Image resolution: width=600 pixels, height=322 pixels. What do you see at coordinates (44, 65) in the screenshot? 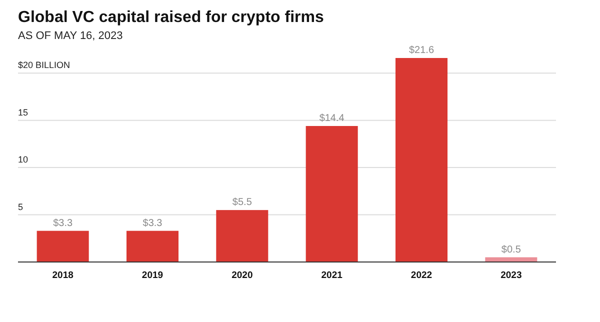
I see `y-tick-label: $20 BILLION` at bounding box center [44, 65].